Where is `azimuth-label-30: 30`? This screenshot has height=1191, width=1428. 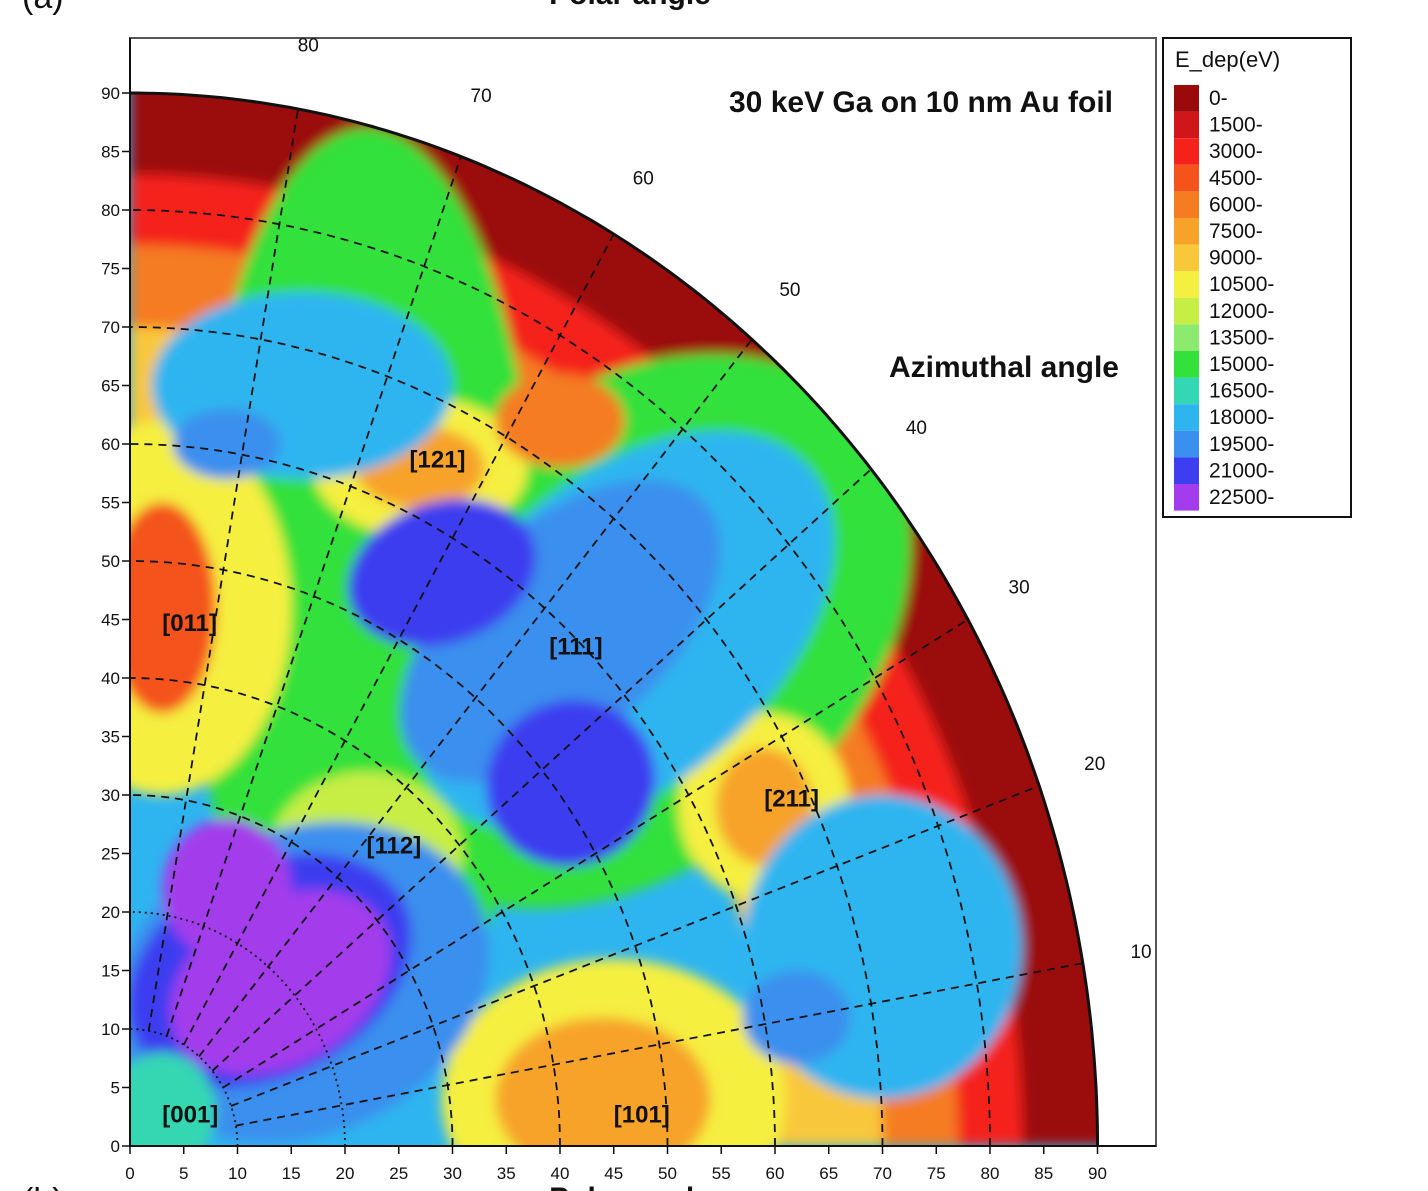
azimuth-label-30: 30 is located at coordinates (1019, 587).